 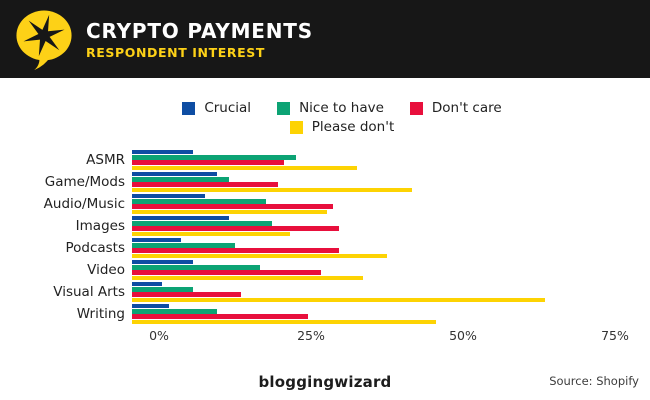 I want to click on chart-row-podcasts: Podcasts, so click(x=335, y=248).